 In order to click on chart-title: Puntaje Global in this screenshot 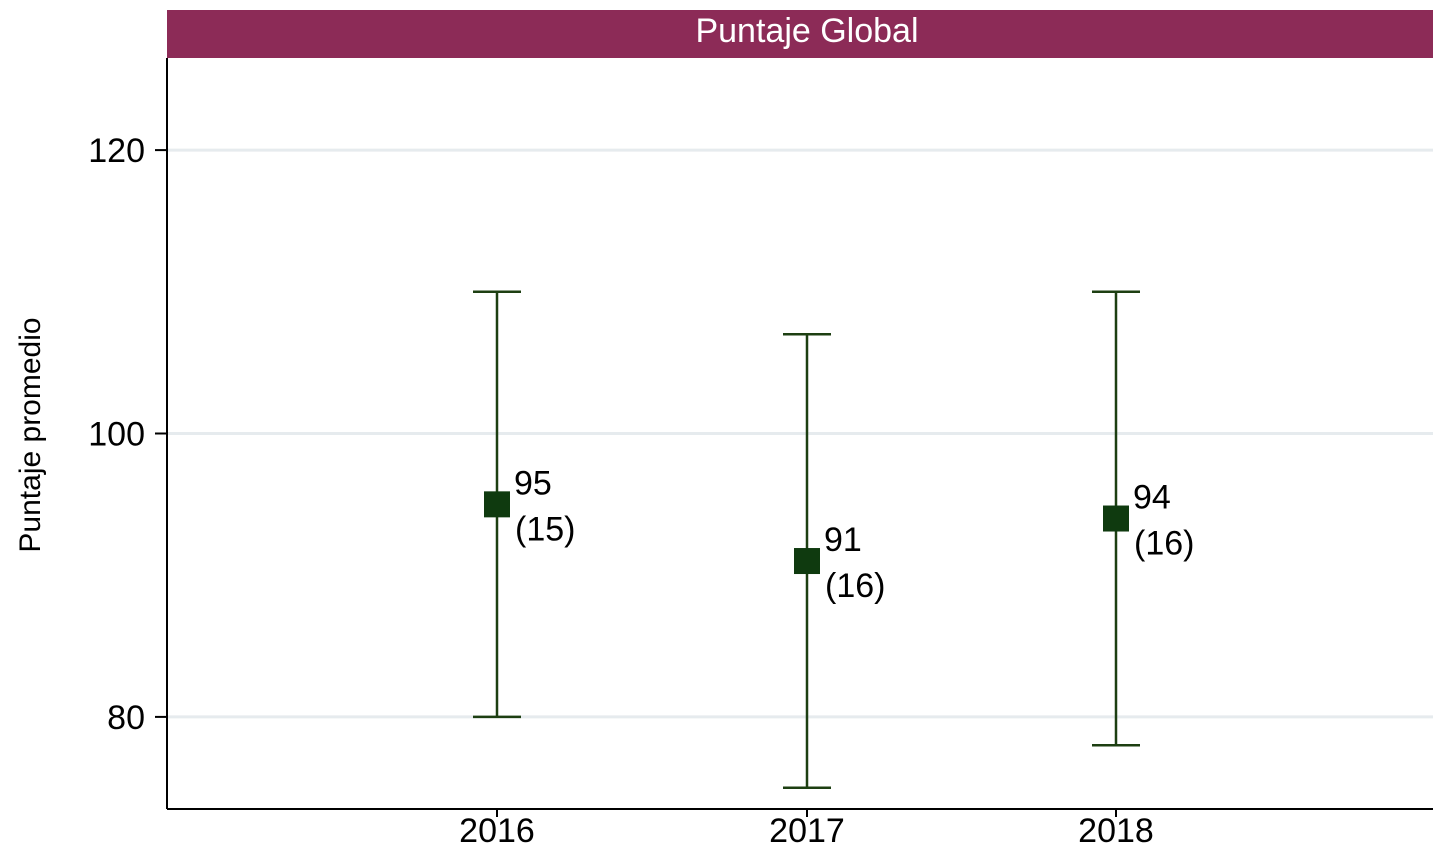, I will do `click(806, 31)`.